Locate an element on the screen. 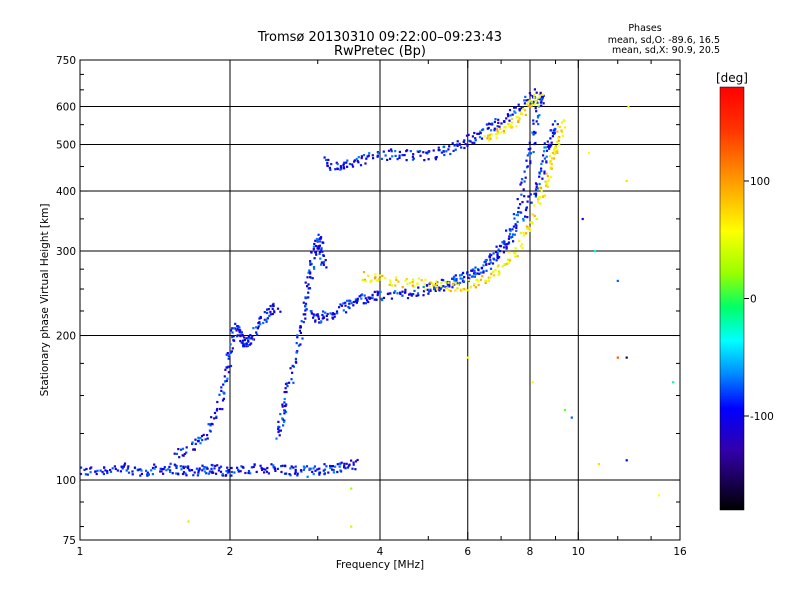 The height and width of the screenshot is (600, 800). y-tick-label: 100 is located at coordinates (66, 481).